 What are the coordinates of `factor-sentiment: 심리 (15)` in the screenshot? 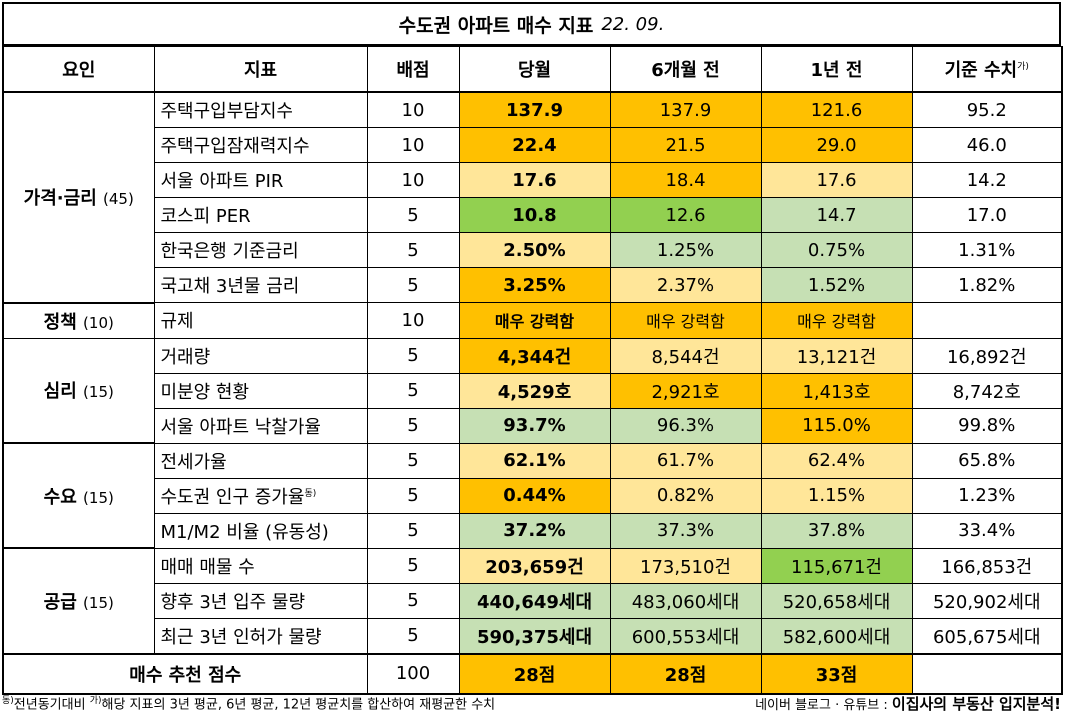 It's located at (78, 390).